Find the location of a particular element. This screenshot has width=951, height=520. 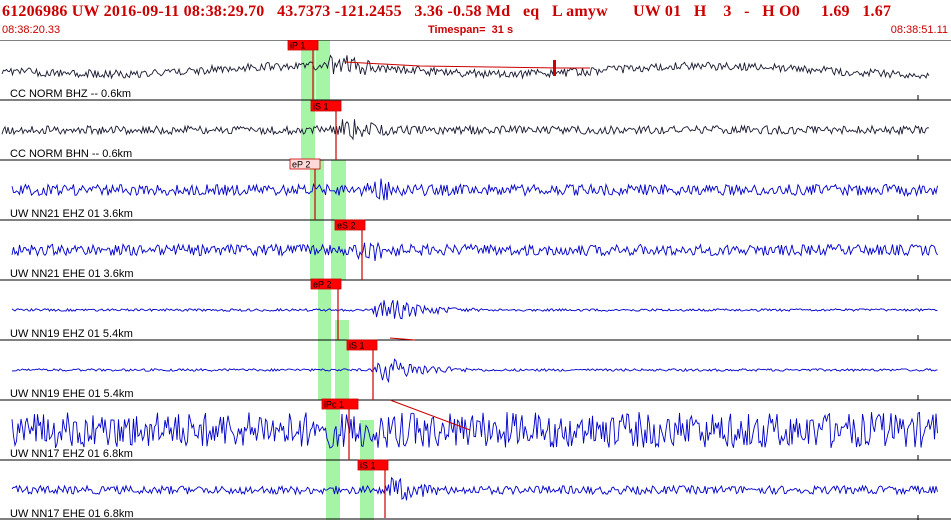

trace-row: CC NORM BHN -- 0.6km is located at coordinates (475, 129).